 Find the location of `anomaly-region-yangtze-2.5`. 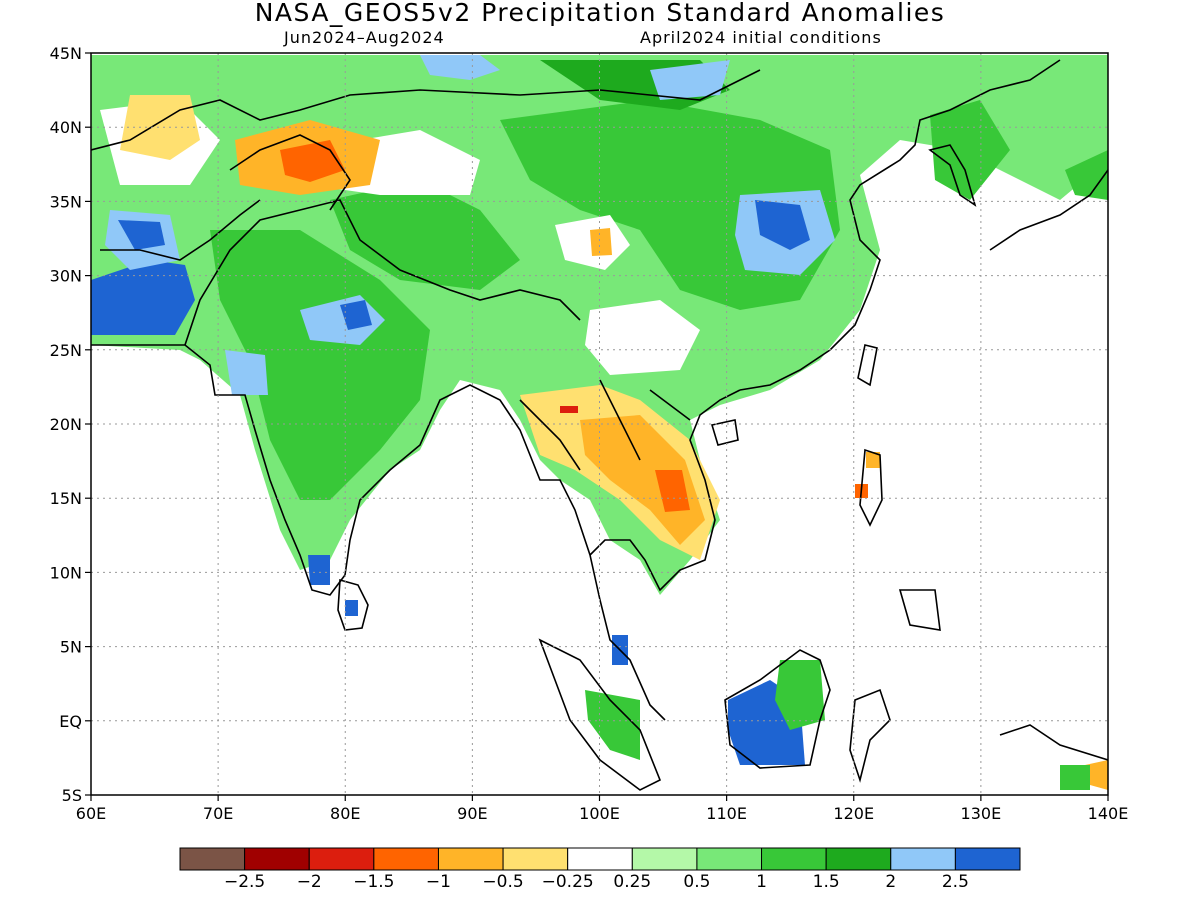

anomaly-region-yangtze-2.5 is located at coordinates (782, 225).